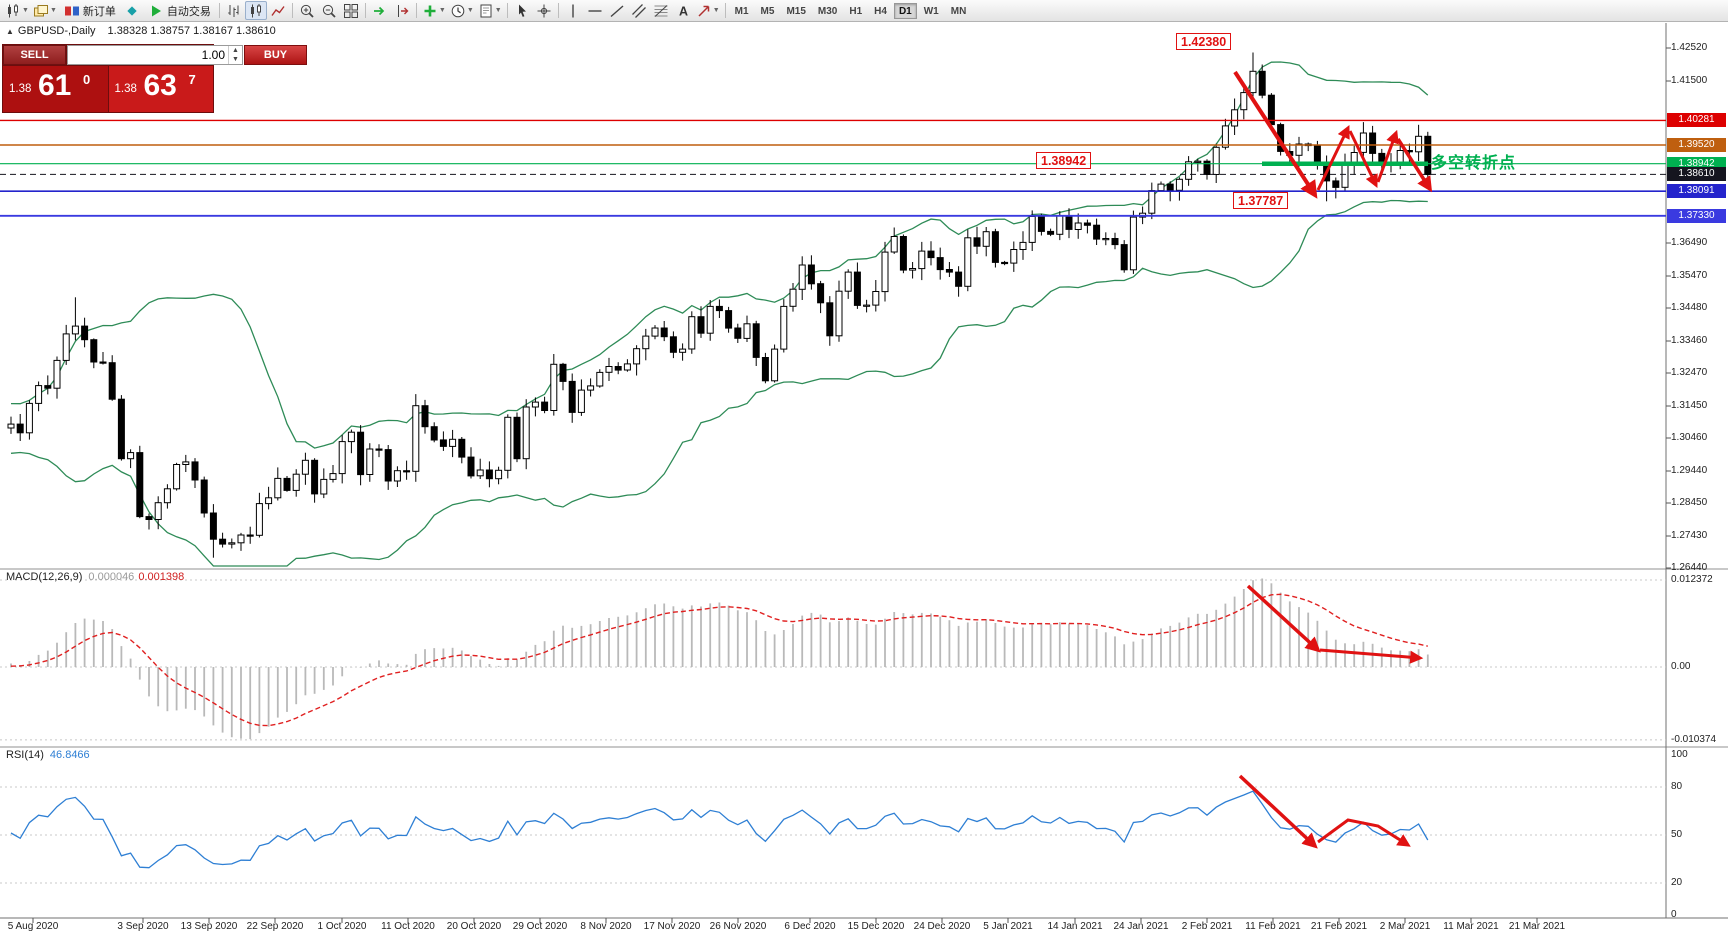 This screenshot has width=1728, height=942. I want to click on annotation-low-price: 1.37787, so click(1261, 200).